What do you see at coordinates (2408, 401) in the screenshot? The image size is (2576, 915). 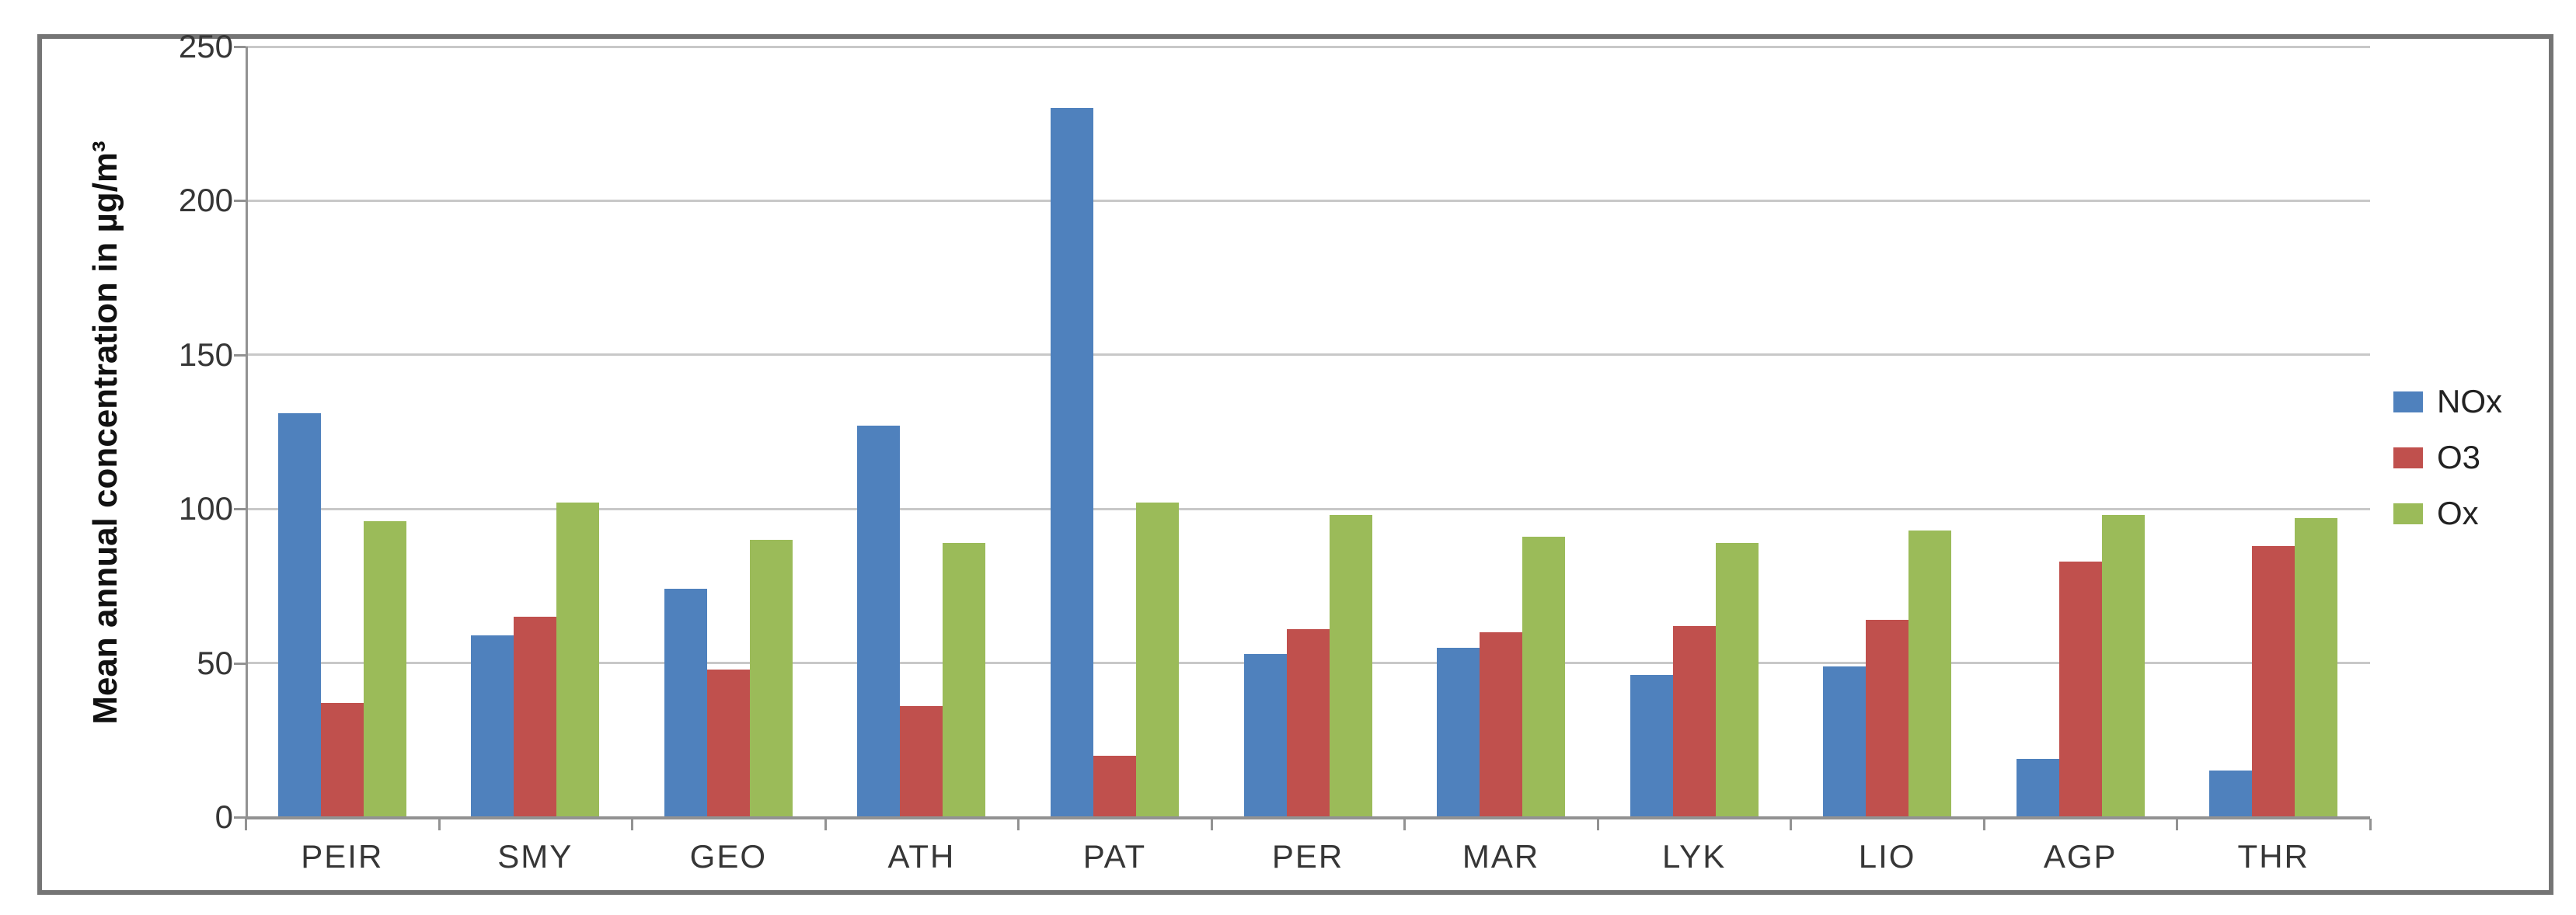 I see `legend-swatch-NOx` at bounding box center [2408, 401].